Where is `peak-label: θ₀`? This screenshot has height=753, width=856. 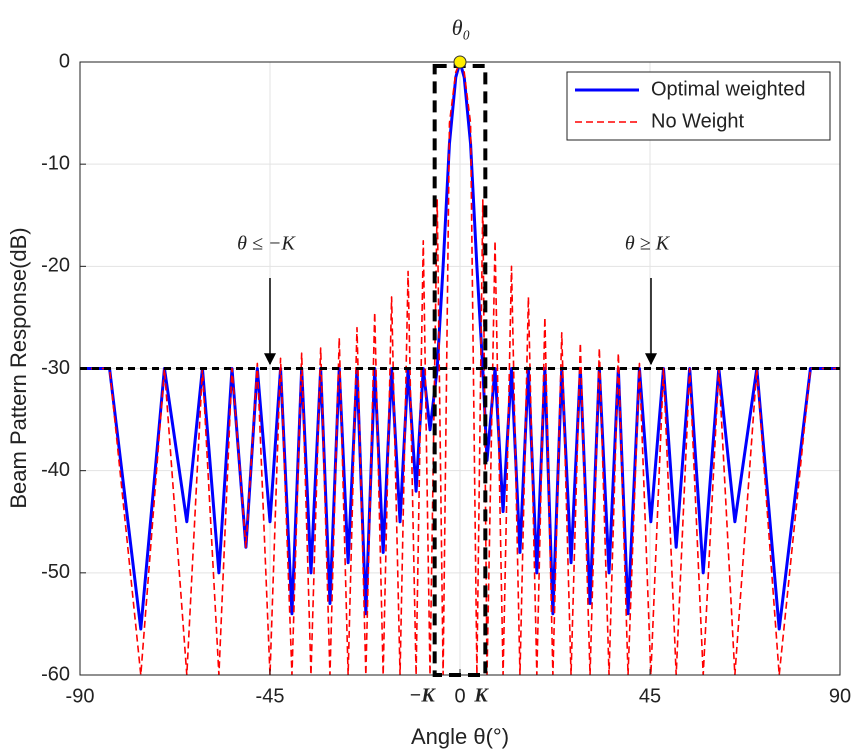 peak-label: θ₀ is located at coordinates (461, 27).